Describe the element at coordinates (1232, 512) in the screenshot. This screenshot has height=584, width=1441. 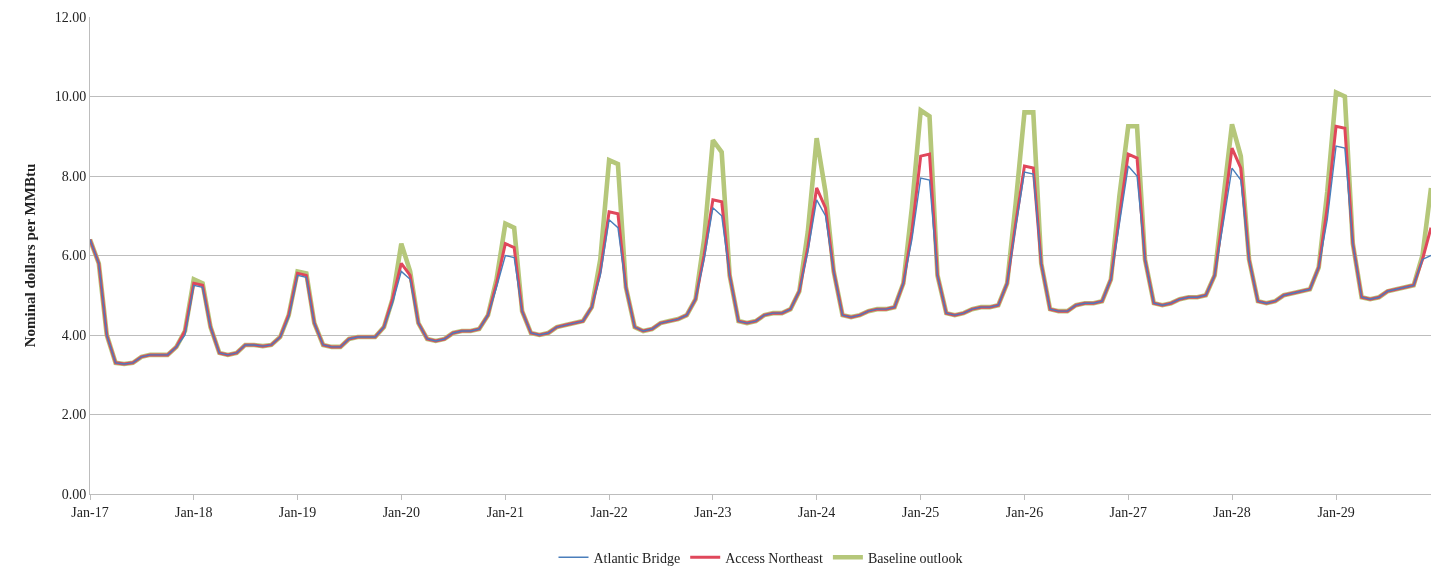
I see `x-tick-label: Jan-28` at that location.